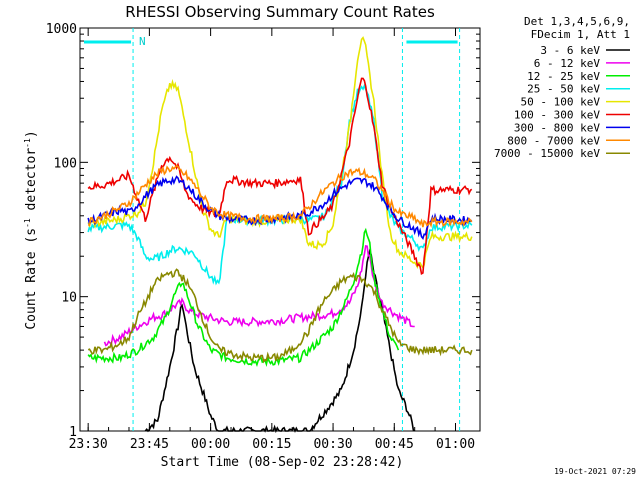 This screenshot has width=640, height=480. I want to click on legend-label-1: 6 - 12 keV, so click(567, 63).